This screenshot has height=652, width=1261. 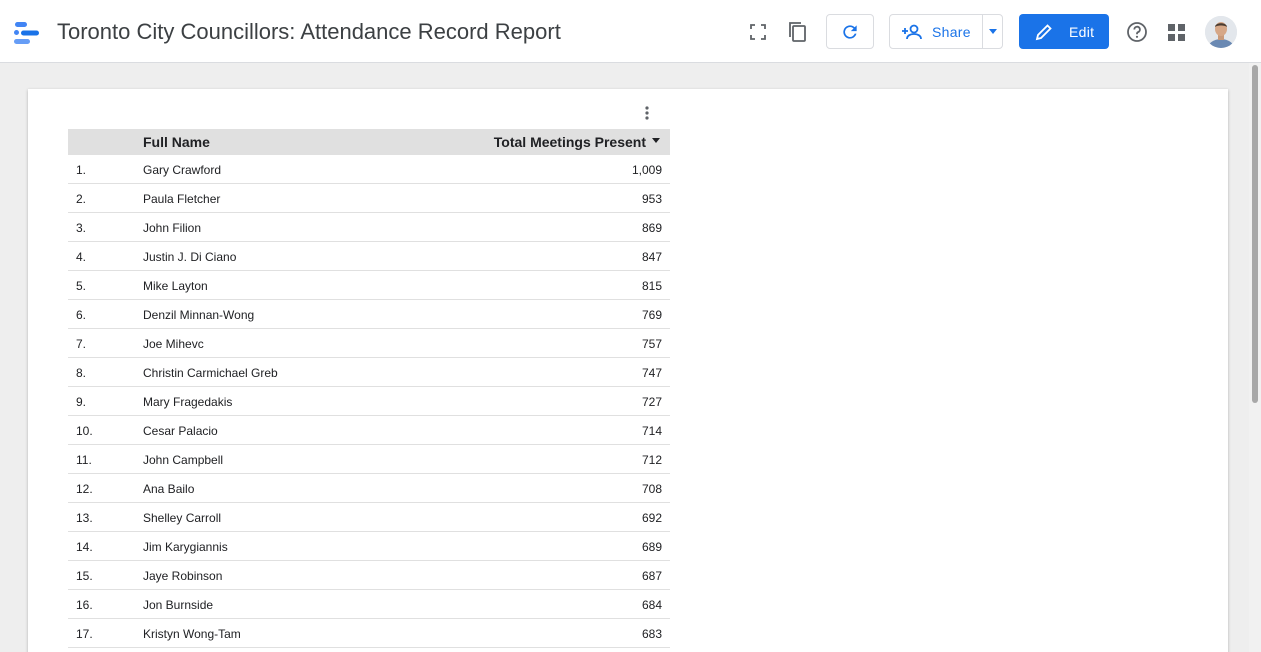 I want to click on share-options-dropdown, so click(x=992, y=31).